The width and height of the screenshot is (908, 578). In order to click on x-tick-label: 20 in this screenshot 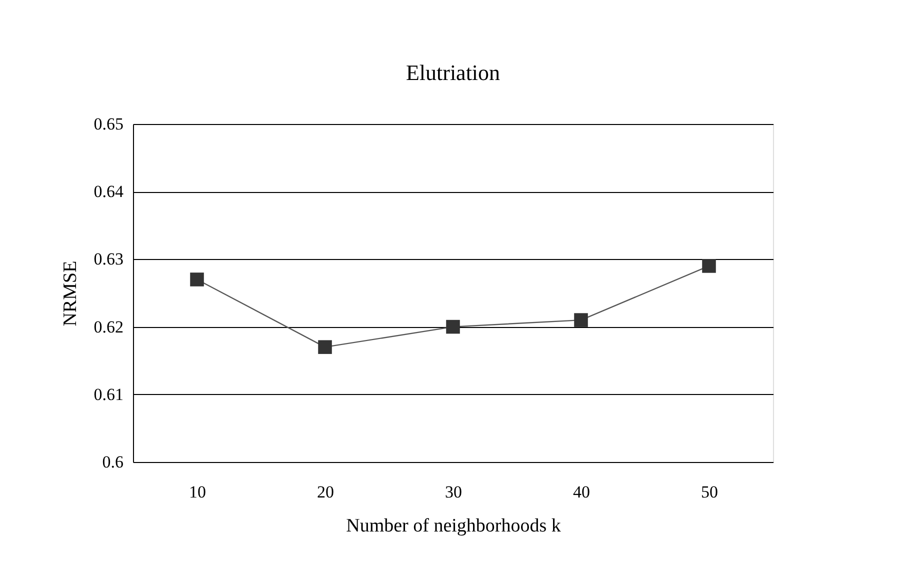, I will do `click(325, 492)`.